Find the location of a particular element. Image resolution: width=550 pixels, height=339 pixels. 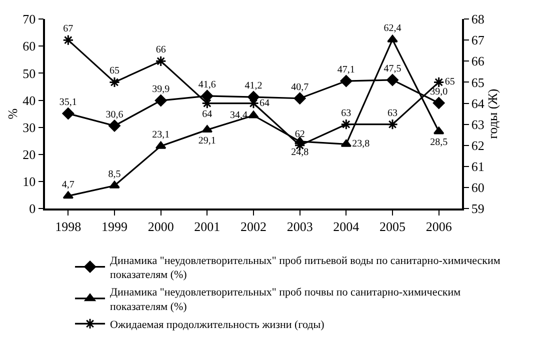

x-tick-label: 2002 is located at coordinates (253, 226).